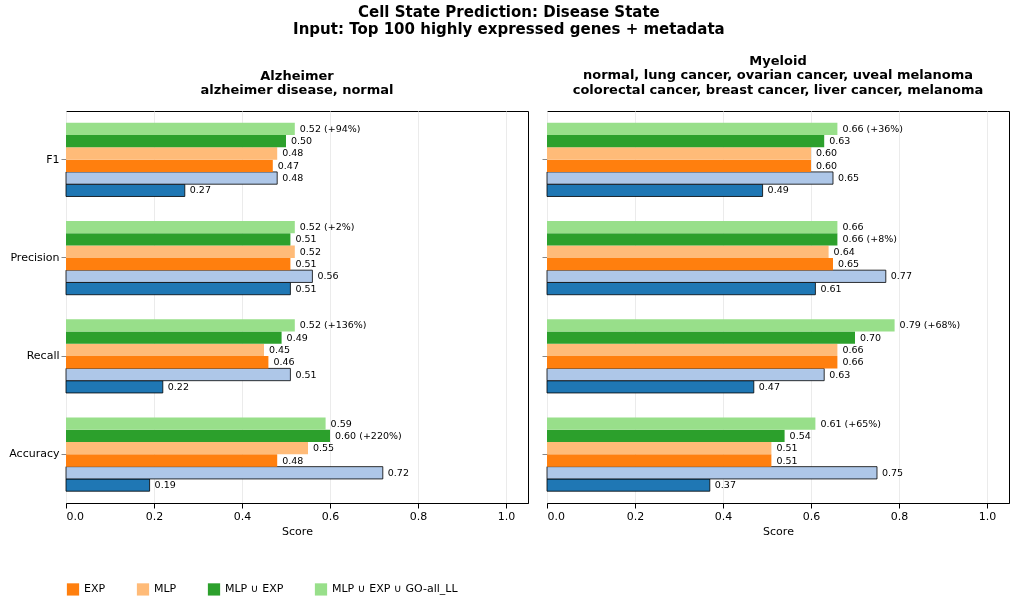 This screenshot has height=607, width=1032. What do you see at coordinates (280, 349) in the screenshot?
I see `data-label: 0.45` at bounding box center [280, 349].